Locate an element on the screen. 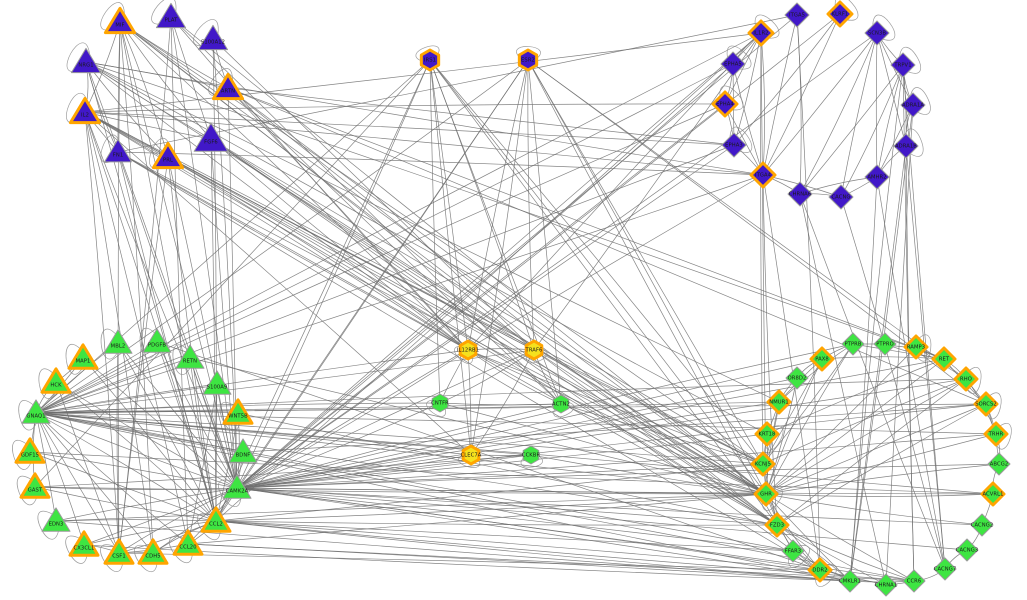  network-node: CHRNA6 is located at coordinates (800, 194).